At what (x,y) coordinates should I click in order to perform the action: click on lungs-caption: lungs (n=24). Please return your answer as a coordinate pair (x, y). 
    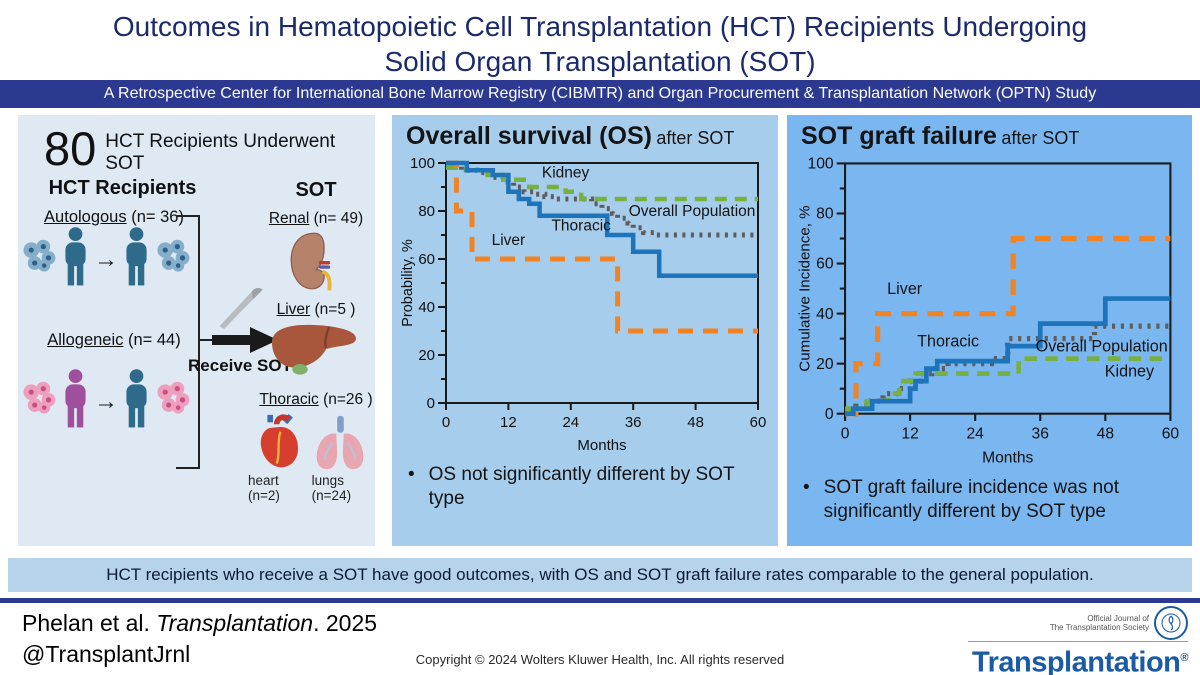
    Looking at the image, I should click on (331, 488).